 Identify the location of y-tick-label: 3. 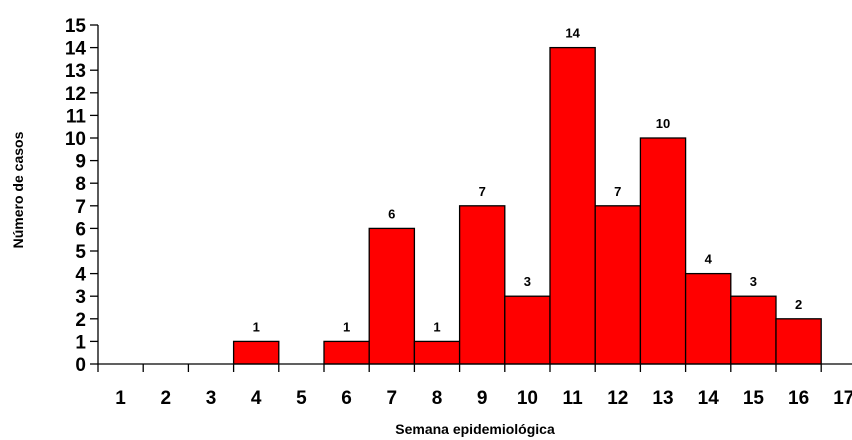
(80, 297).